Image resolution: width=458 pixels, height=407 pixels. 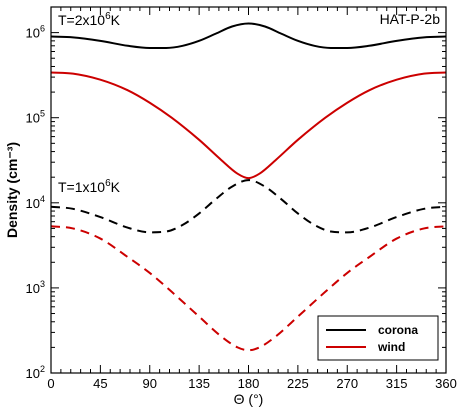 What do you see at coordinates (249, 399) in the screenshot?
I see `x-axis-title: Θ (°)` at bounding box center [249, 399].